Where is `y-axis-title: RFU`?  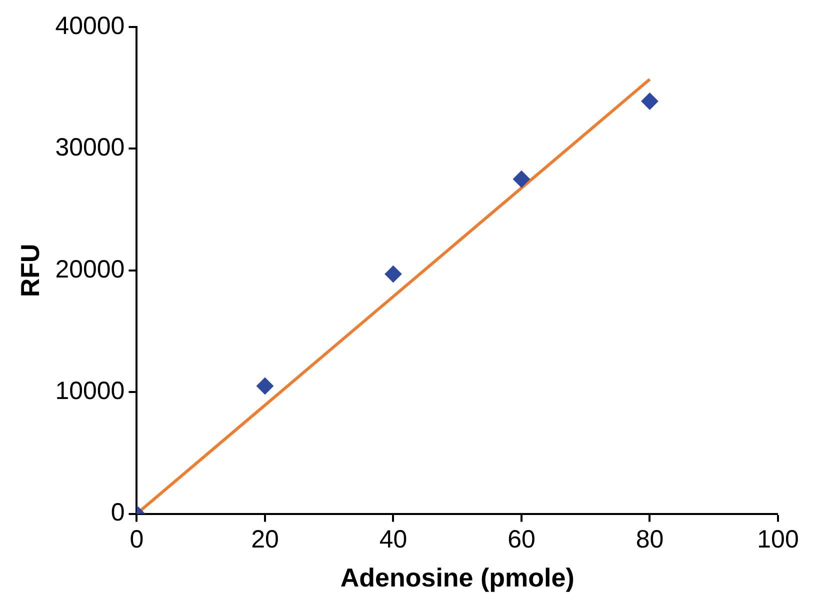
y-axis-title: RFU is located at coordinates (29, 271).